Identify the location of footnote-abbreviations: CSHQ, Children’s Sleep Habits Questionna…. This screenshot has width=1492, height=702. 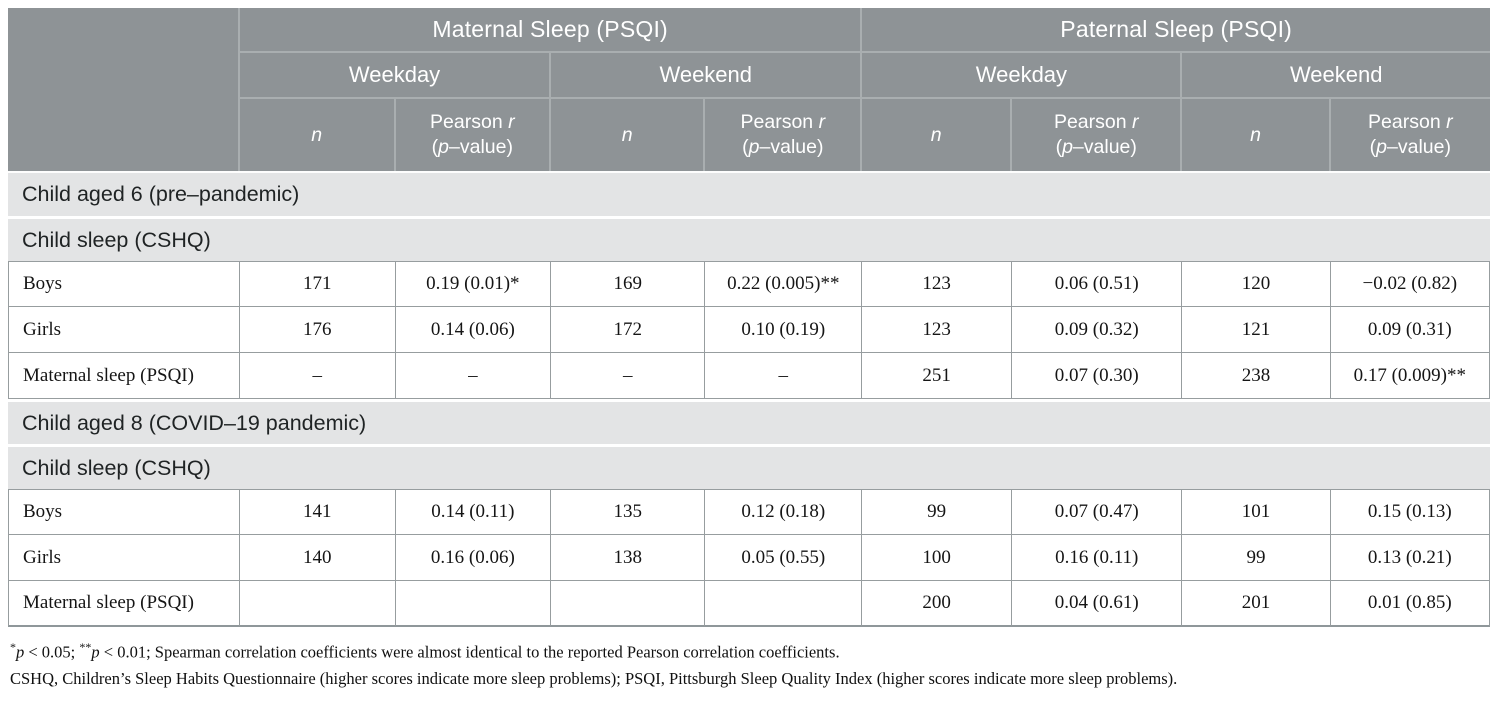
(594, 678).